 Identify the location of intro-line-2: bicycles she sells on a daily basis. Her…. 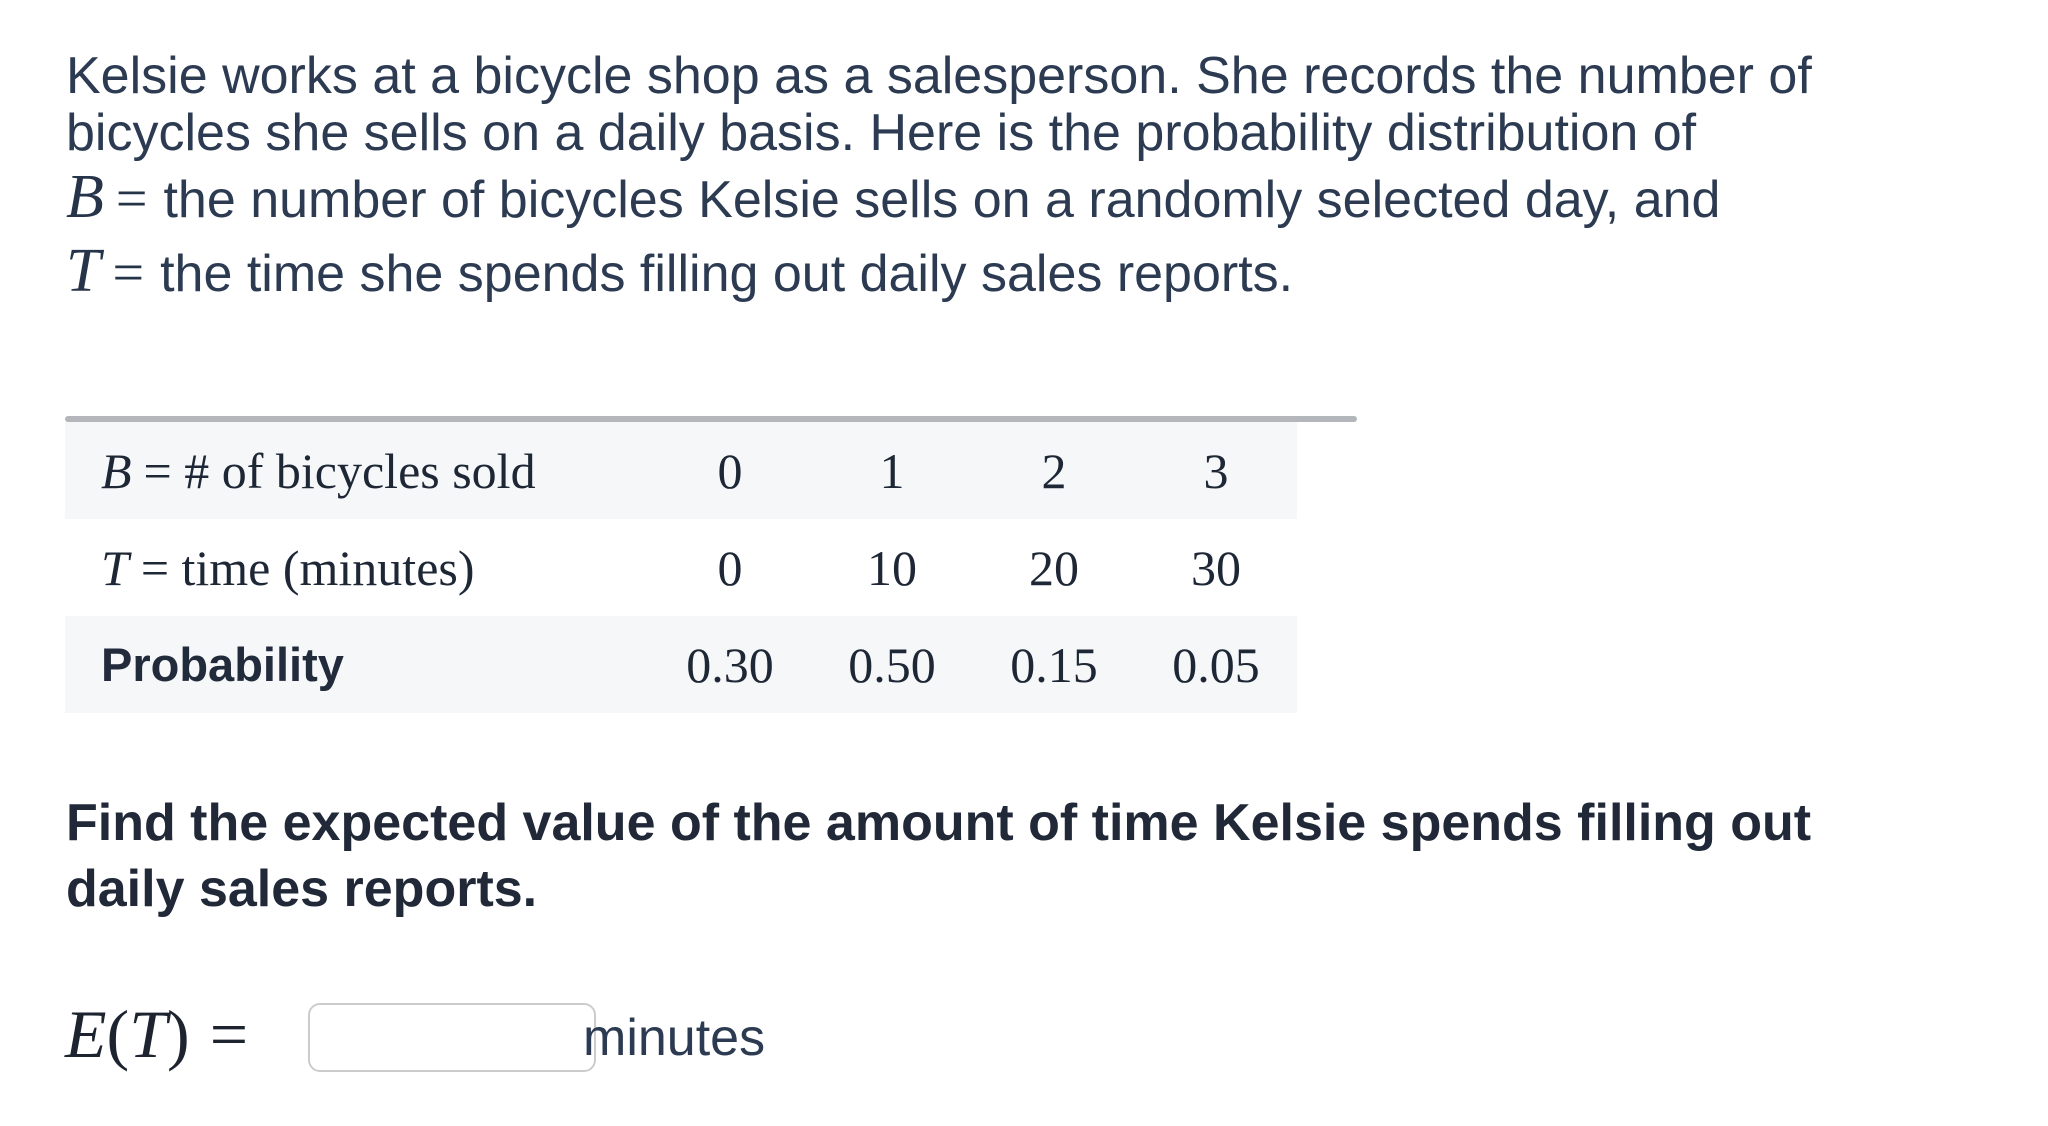
(881, 133).